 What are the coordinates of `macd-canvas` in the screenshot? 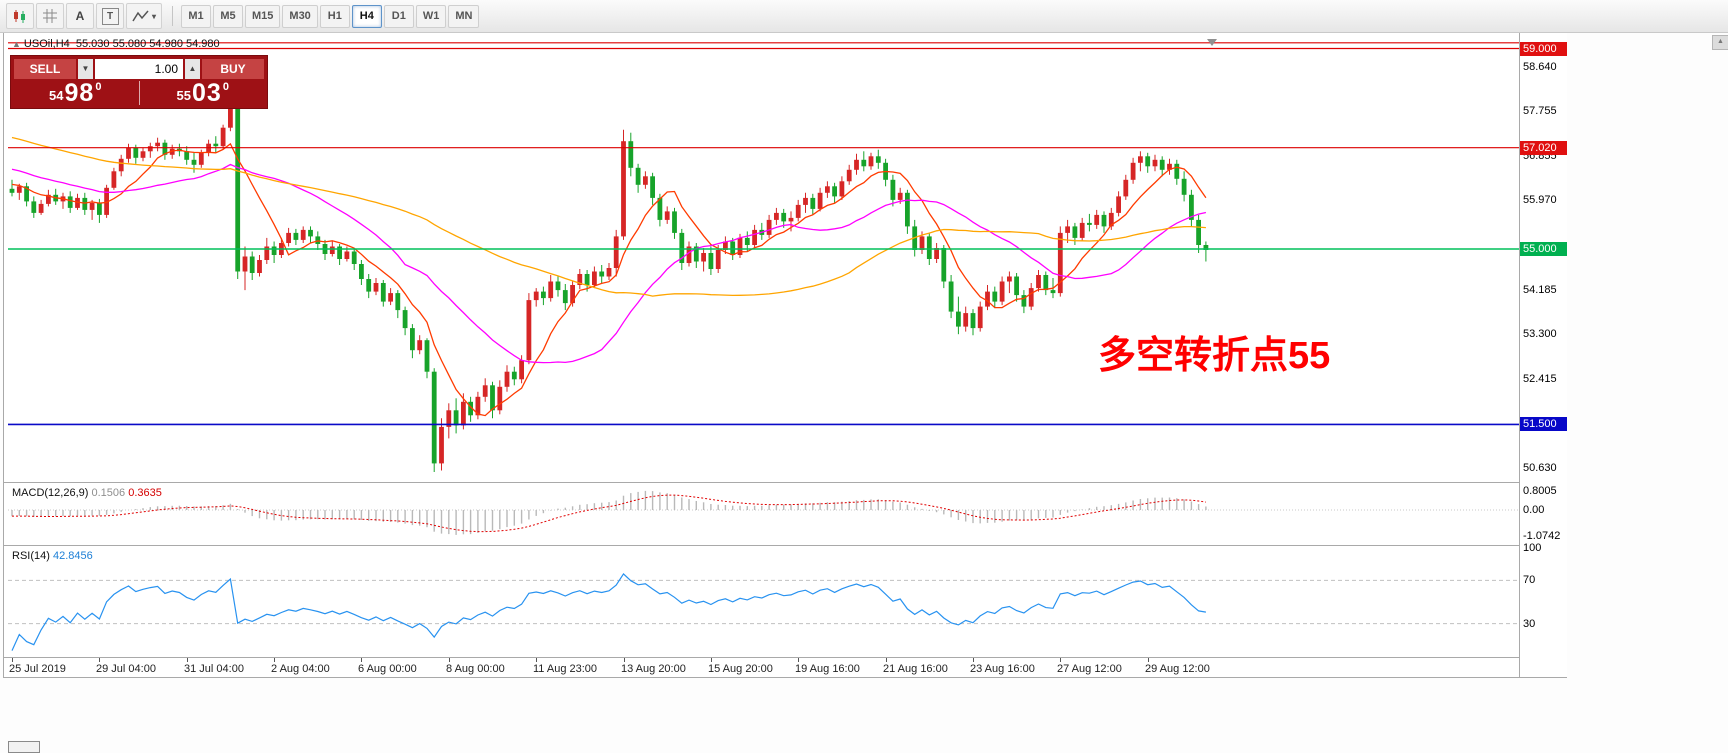 It's located at (763, 514).